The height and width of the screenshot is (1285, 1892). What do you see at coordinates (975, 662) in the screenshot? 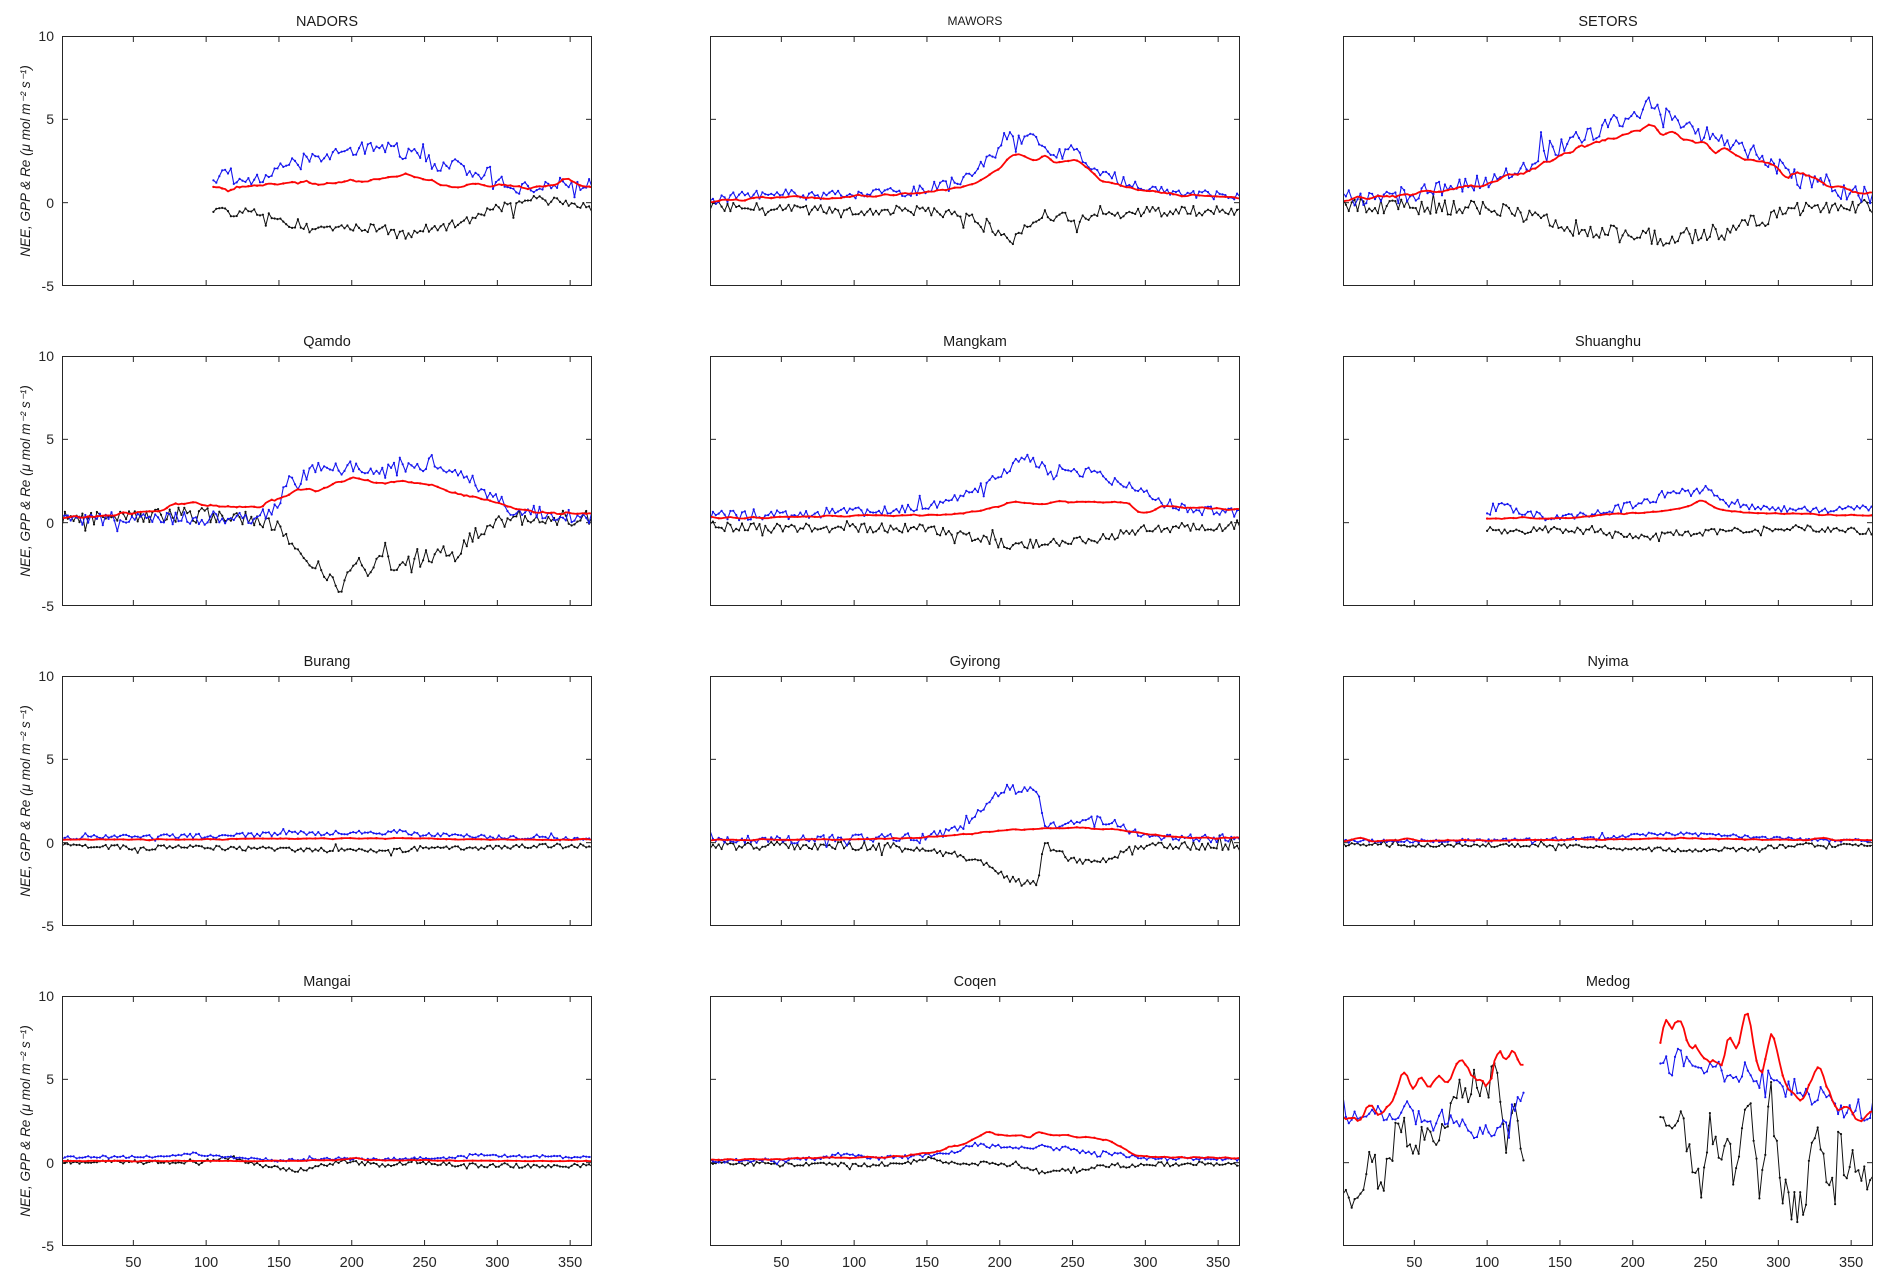
I see `panel-title: Gyirong` at bounding box center [975, 662].